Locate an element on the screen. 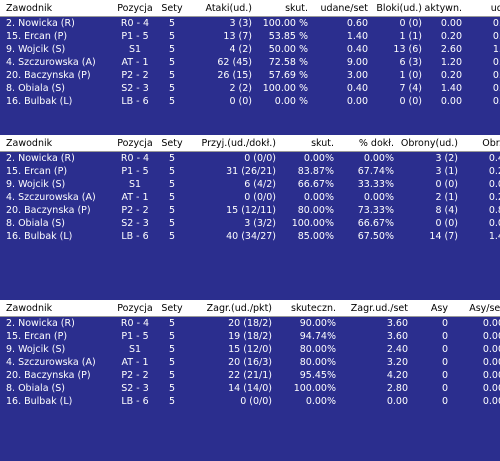  table-cell: 85.00% is located at coordinates (315, 236).